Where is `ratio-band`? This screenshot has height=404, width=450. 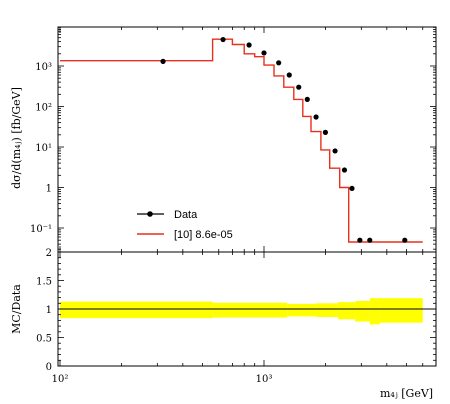 ratio-band is located at coordinates (241, 311).